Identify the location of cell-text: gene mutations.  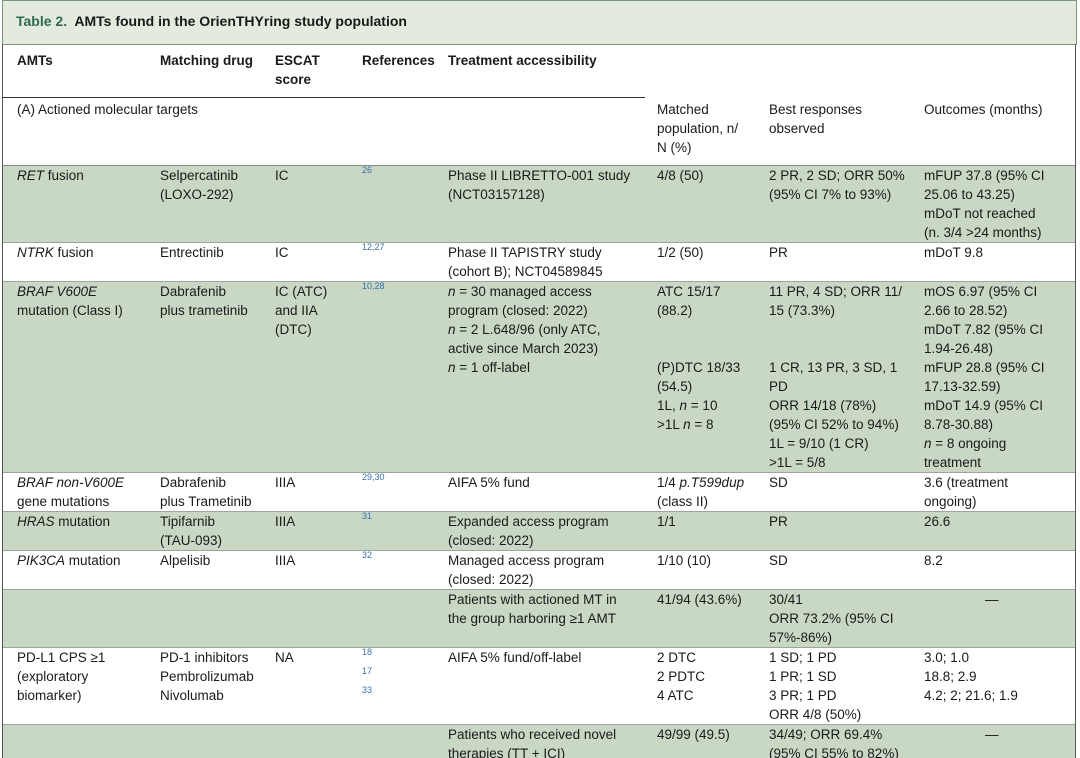
(63, 501).